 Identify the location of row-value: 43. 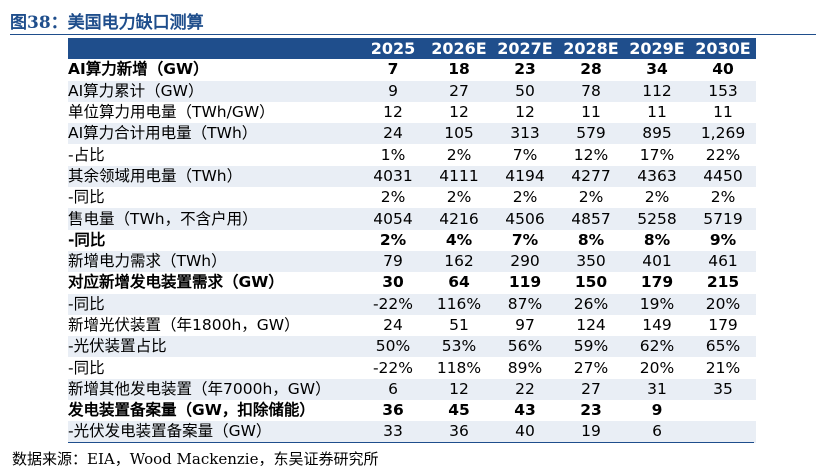
(525, 410).